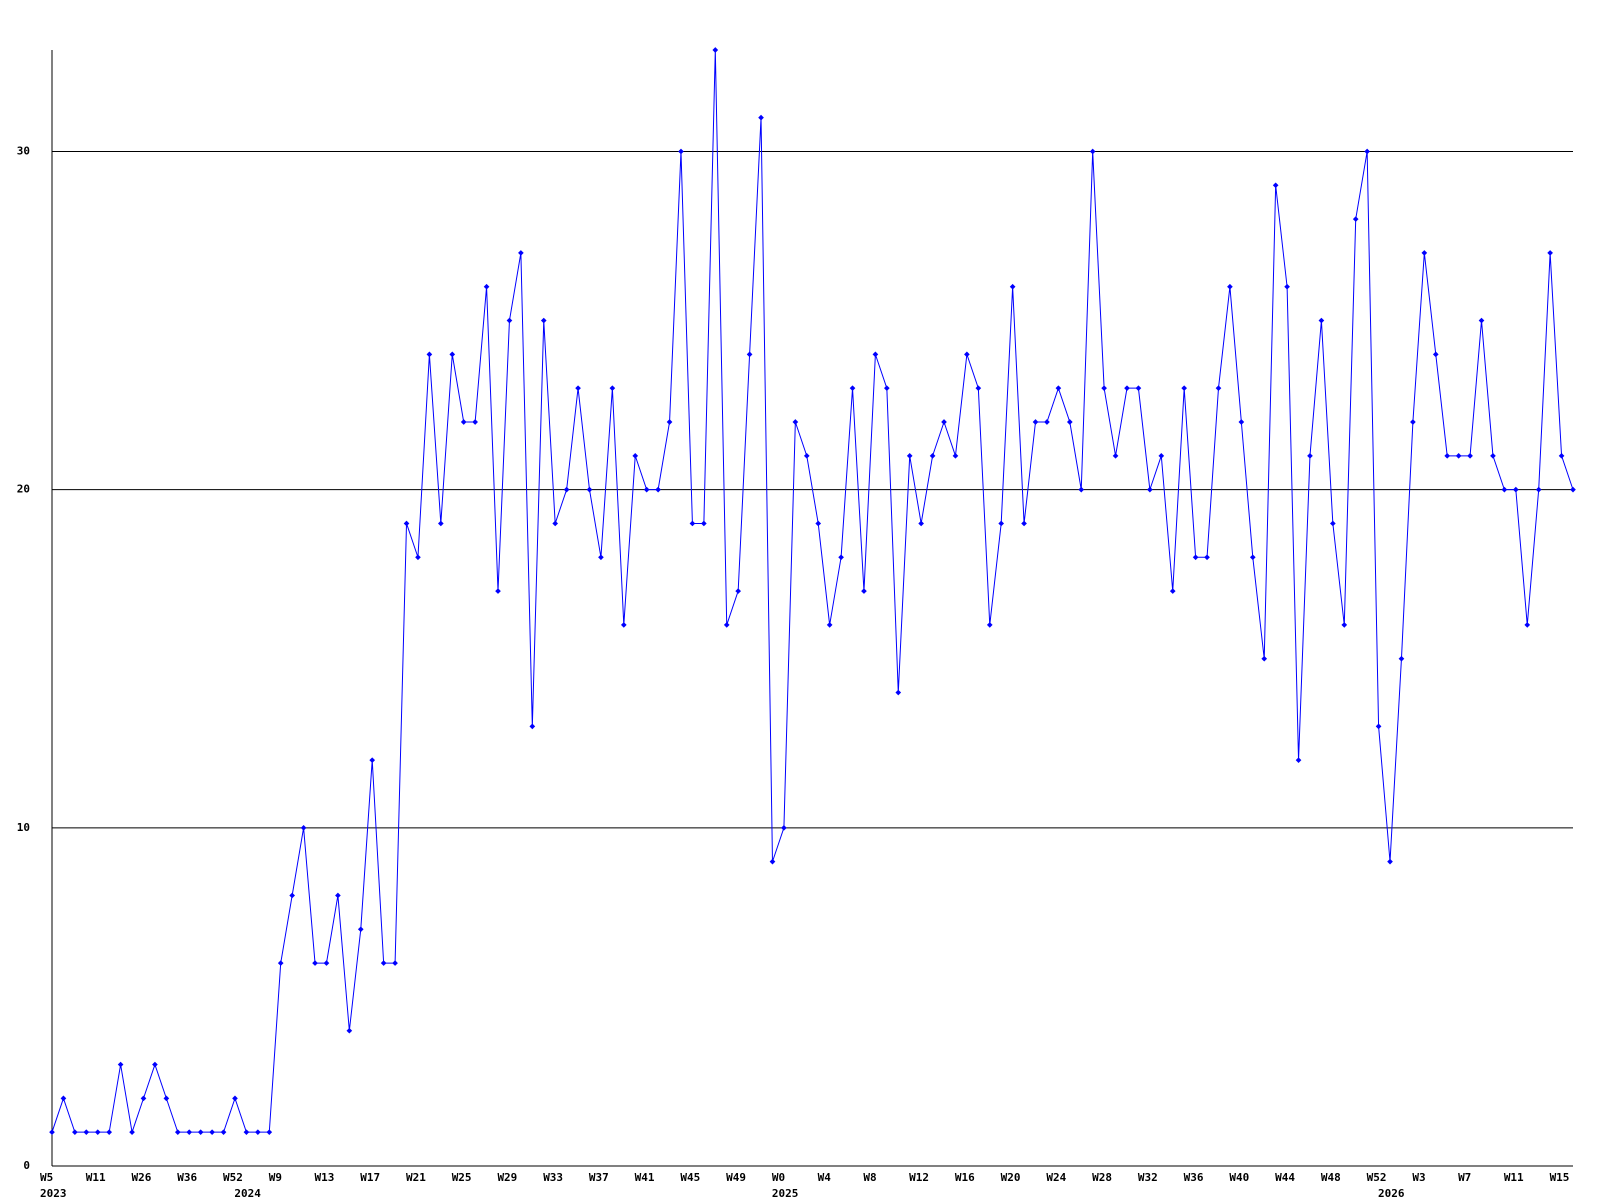 This screenshot has height=1200, width=1600. What do you see at coordinates (778, 1177) in the screenshot?
I see `x-tick-label: W0` at bounding box center [778, 1177].